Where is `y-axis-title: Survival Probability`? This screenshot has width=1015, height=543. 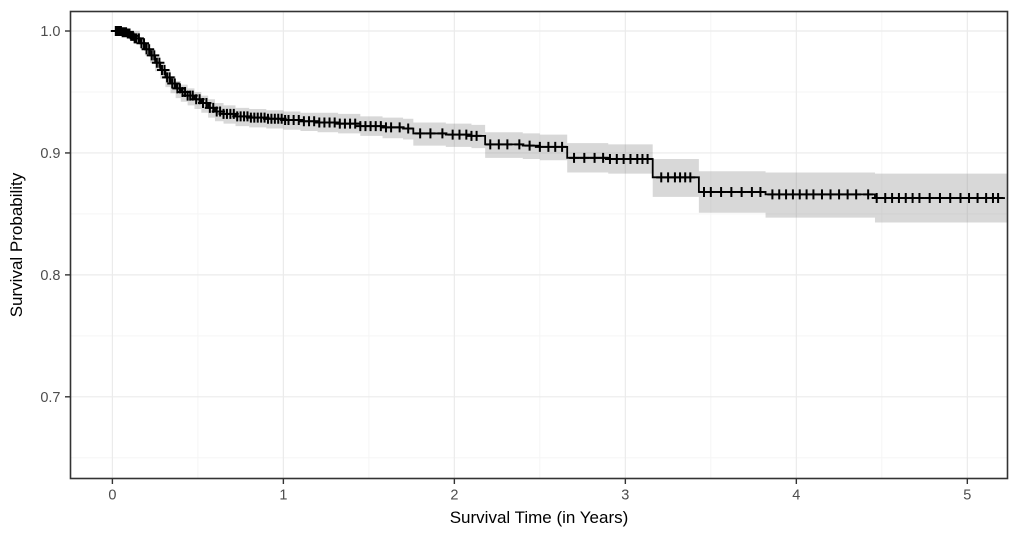 y-axis-title: Survival Probability is located at coordinates (16, 245).